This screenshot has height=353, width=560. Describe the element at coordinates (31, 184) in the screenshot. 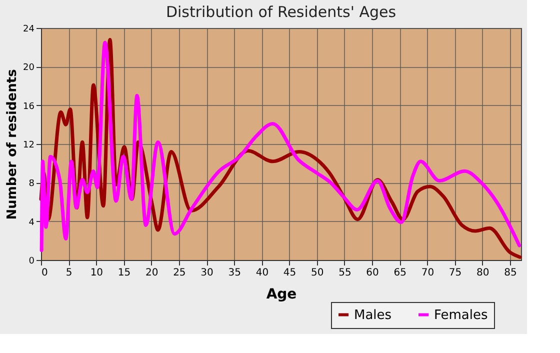

I see `y-tick-label: 8` at that location.